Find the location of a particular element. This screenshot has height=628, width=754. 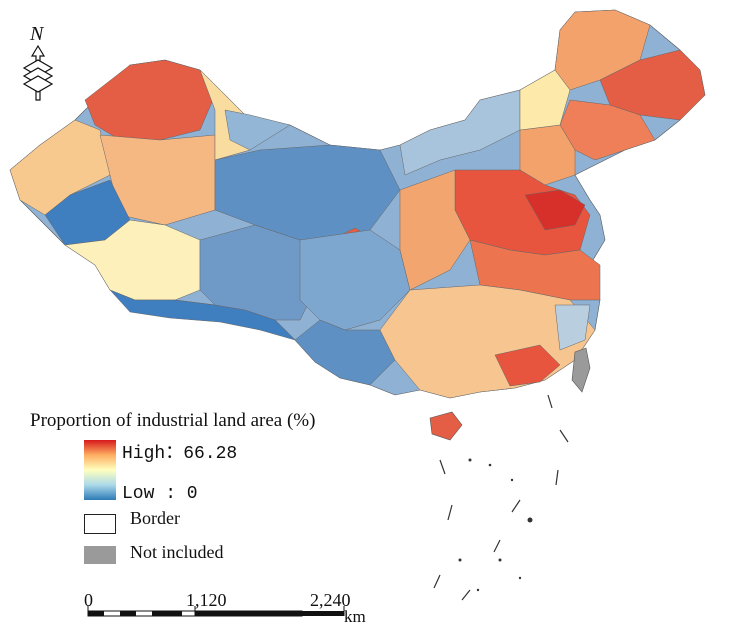

scale-tick-1120: 1,120 is located at coordinates (206, 600).